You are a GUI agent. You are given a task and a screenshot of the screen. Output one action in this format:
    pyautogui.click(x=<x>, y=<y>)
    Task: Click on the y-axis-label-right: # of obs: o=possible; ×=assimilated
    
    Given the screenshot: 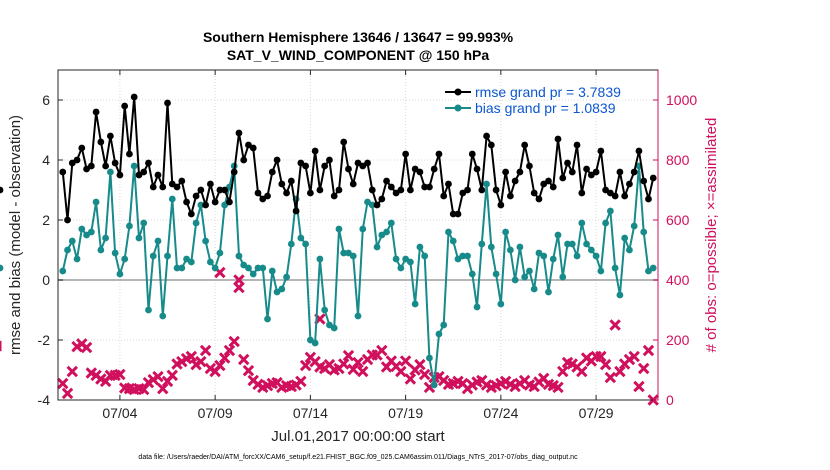 What is the action you would take?
    pyautogui.click(x=711, y=235)
    